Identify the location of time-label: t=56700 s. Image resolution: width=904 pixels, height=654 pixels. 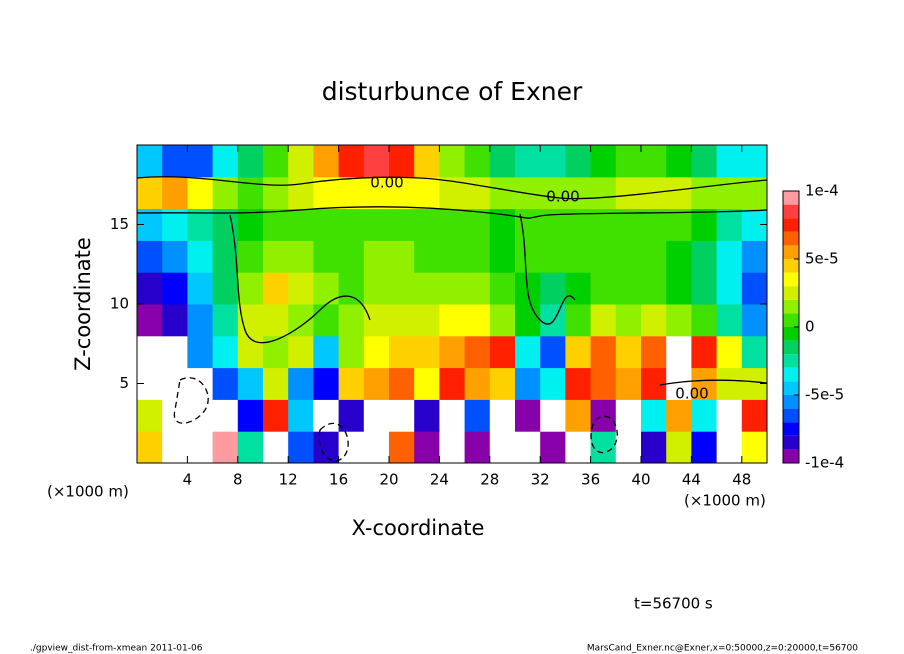
(673, 604).